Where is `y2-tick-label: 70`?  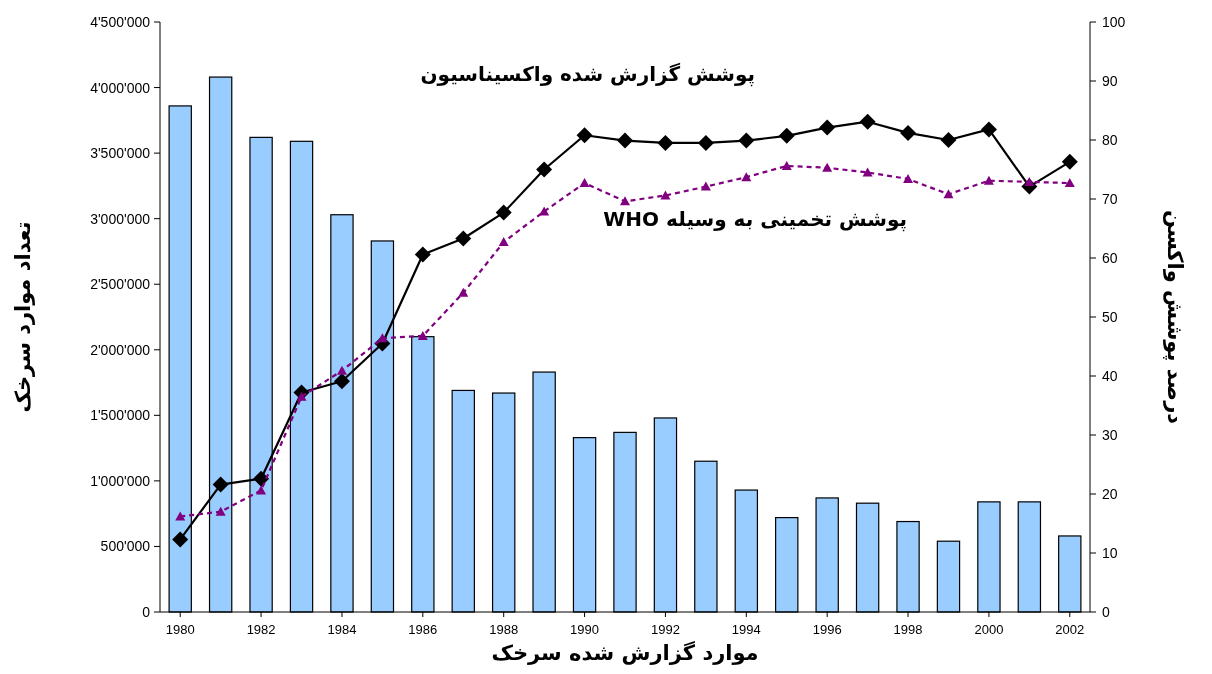
y2-tick-label: 70 is located at coordinates (1110, 199).